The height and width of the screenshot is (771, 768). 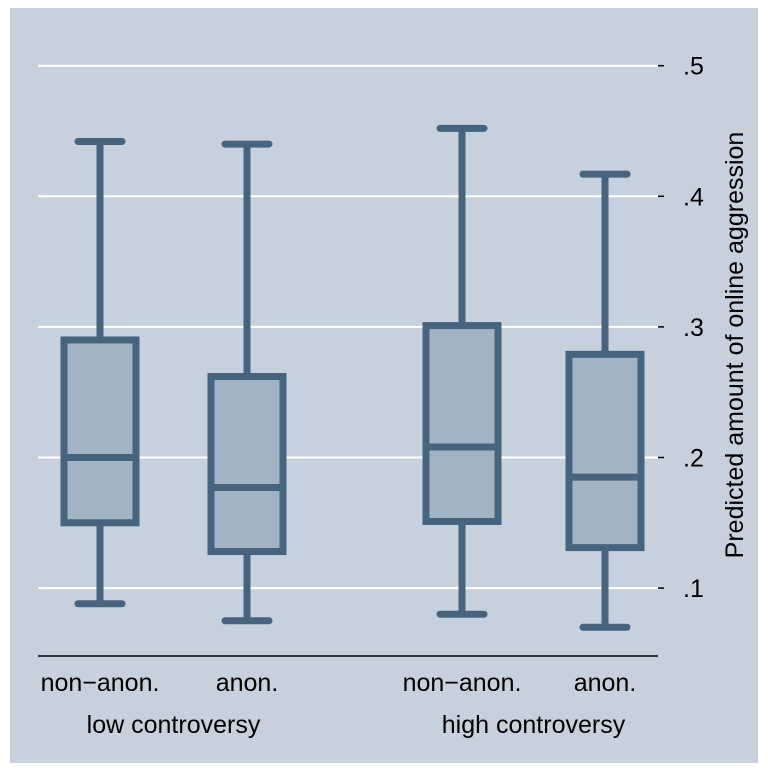 What do you see at coordinates (534, 725) in the screenshot?
I see `group-label: high controversy` at bounding box center [534, 725].